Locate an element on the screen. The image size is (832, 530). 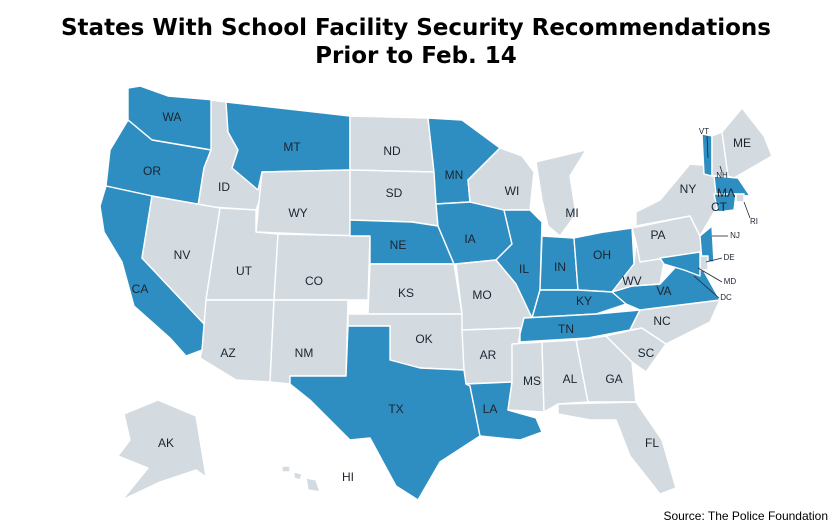
state-nj is located at coordinates (707, 244).